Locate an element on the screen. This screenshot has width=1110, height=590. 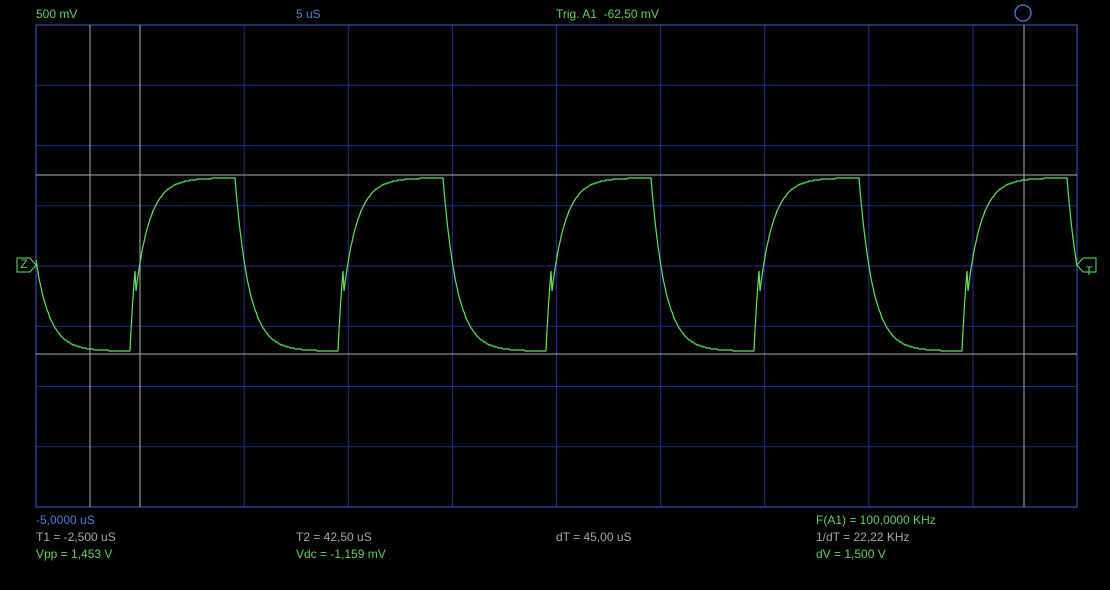
volts-per-div: 500 mV is located at coordinates (56, 14).